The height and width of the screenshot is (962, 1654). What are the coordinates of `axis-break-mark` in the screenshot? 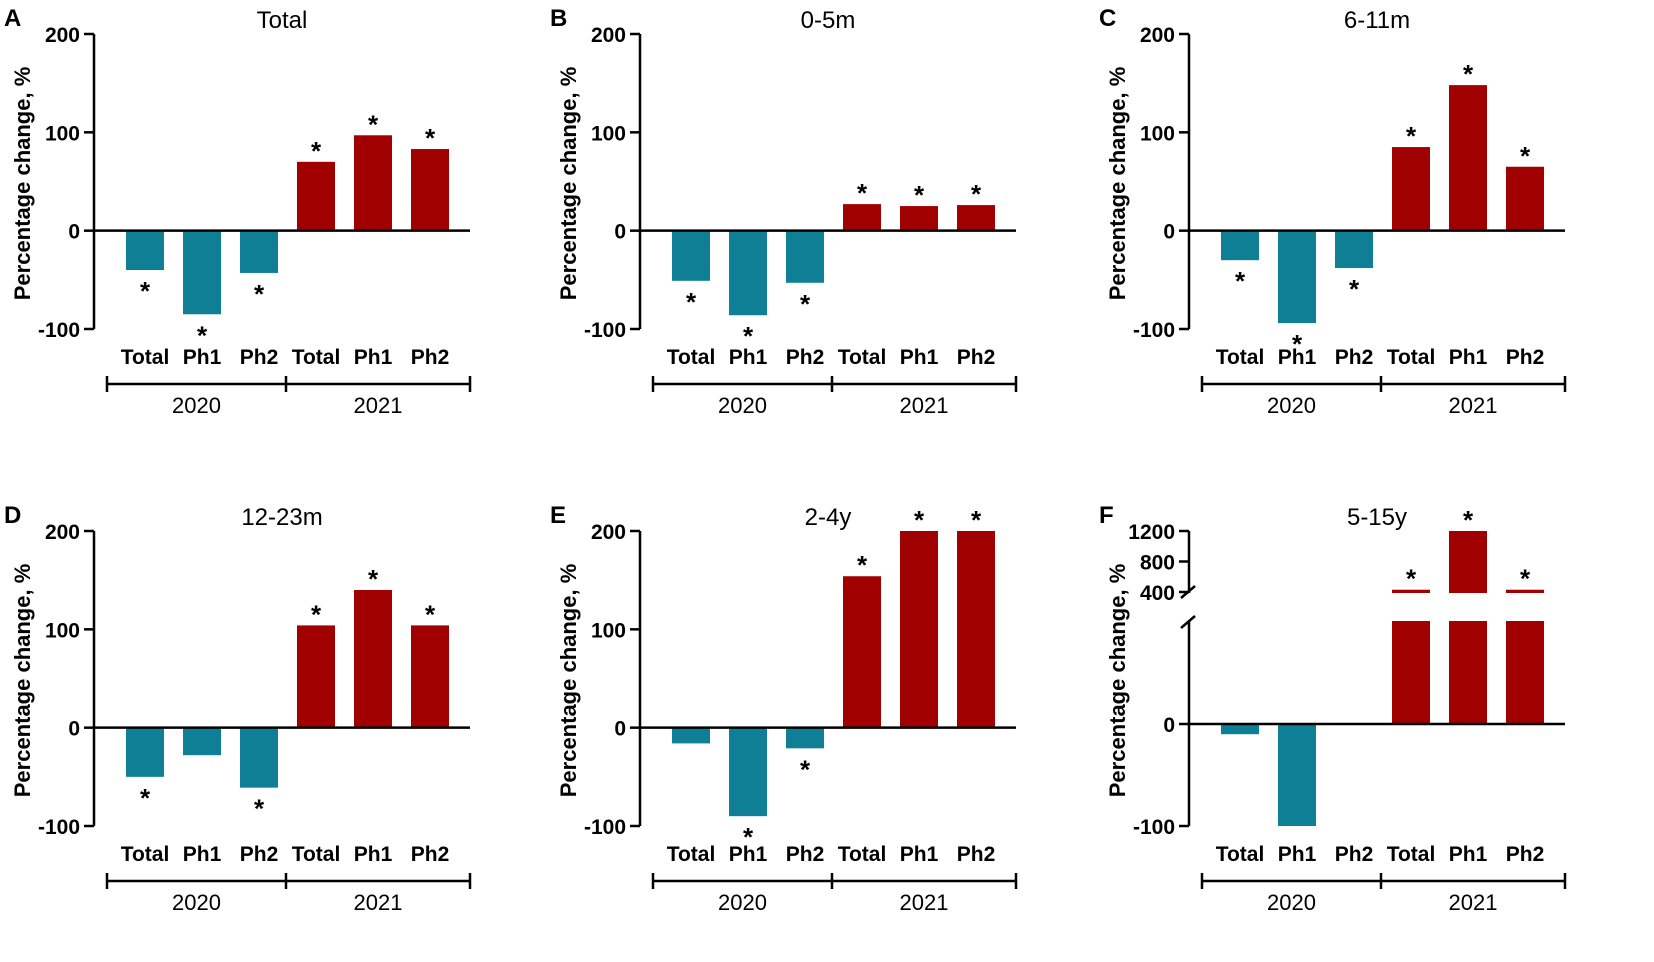 It's located at (1188, 622).